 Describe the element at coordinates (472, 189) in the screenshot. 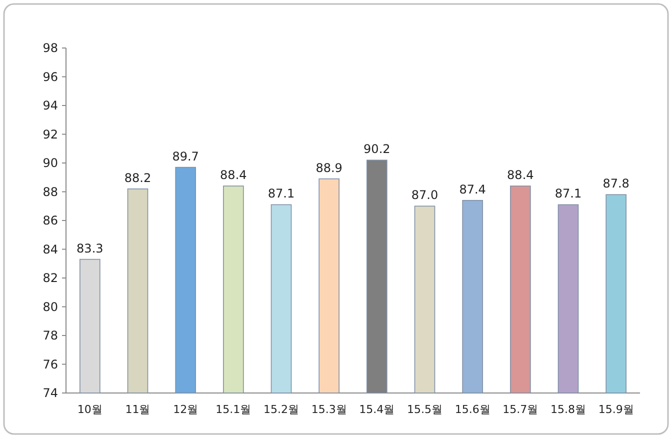

I see `data-label: 87.4` at that location.